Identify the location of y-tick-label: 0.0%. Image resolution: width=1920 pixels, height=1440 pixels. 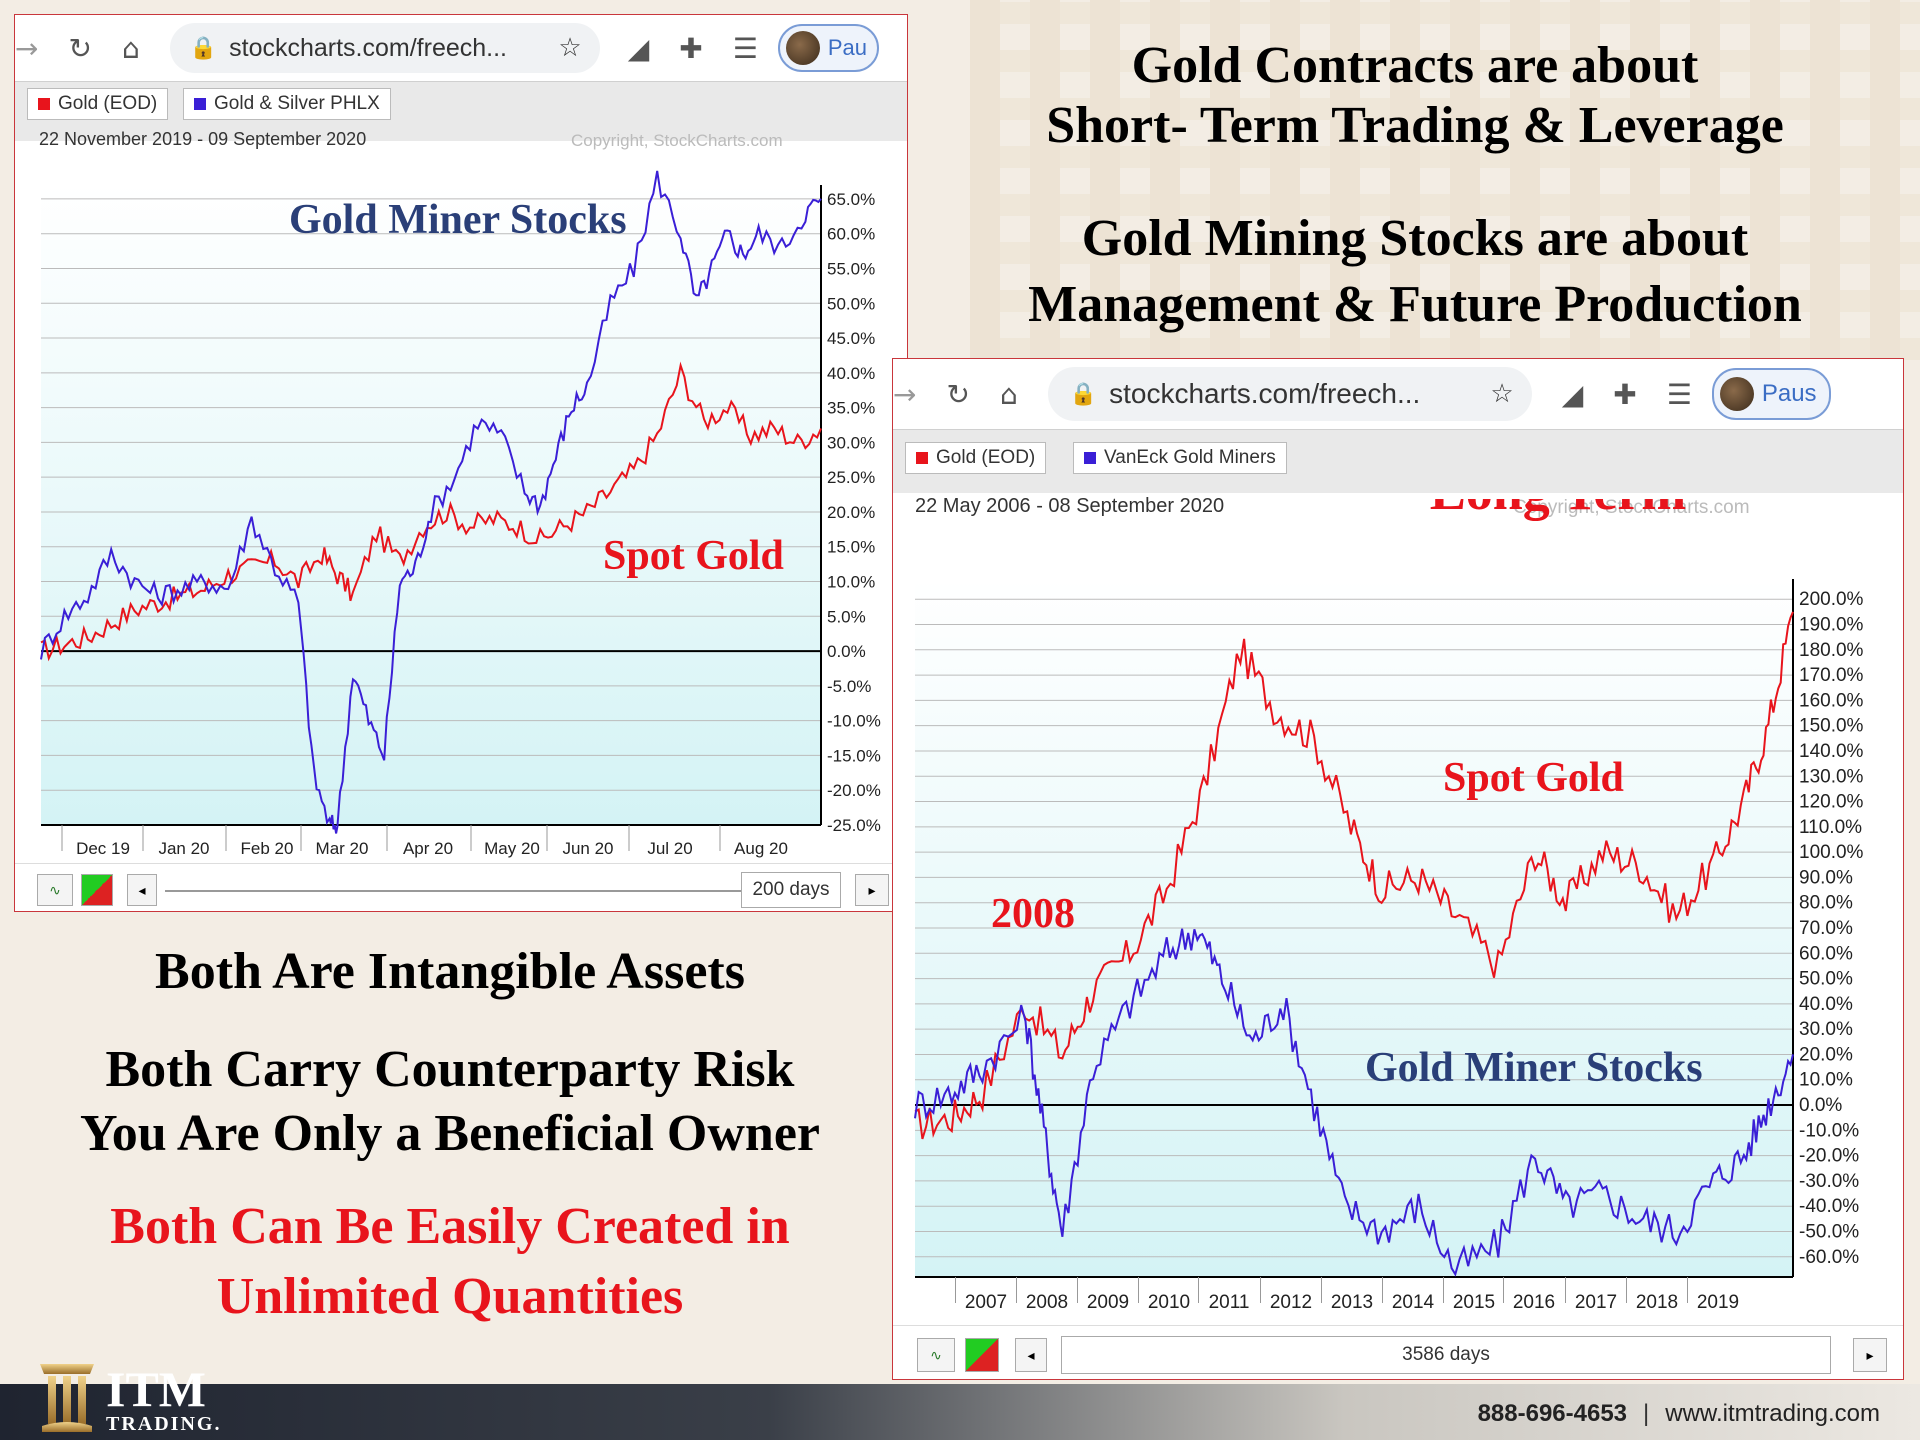
(846, 651).